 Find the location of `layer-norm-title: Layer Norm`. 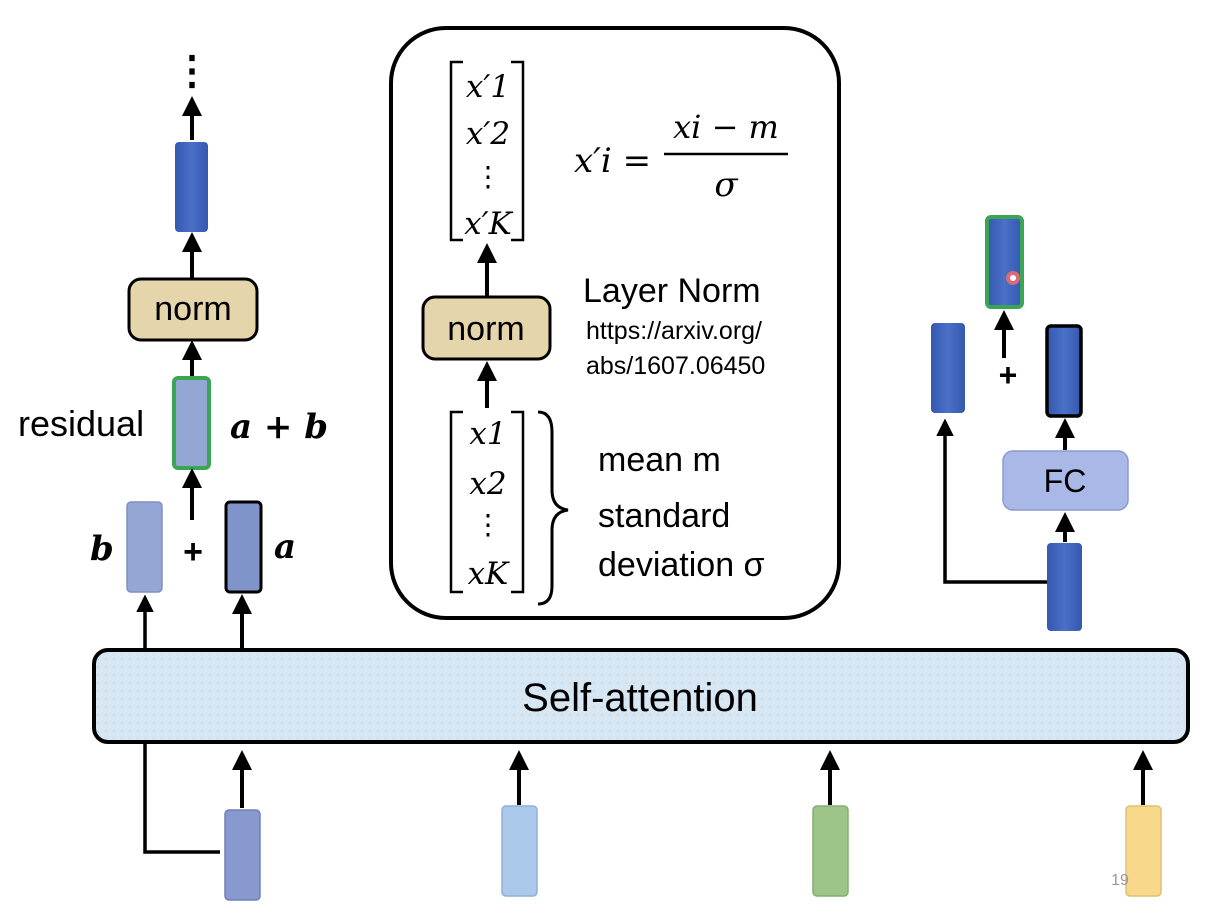

layer-norm-title: Layer Norm is located at coordinates (672, 291).